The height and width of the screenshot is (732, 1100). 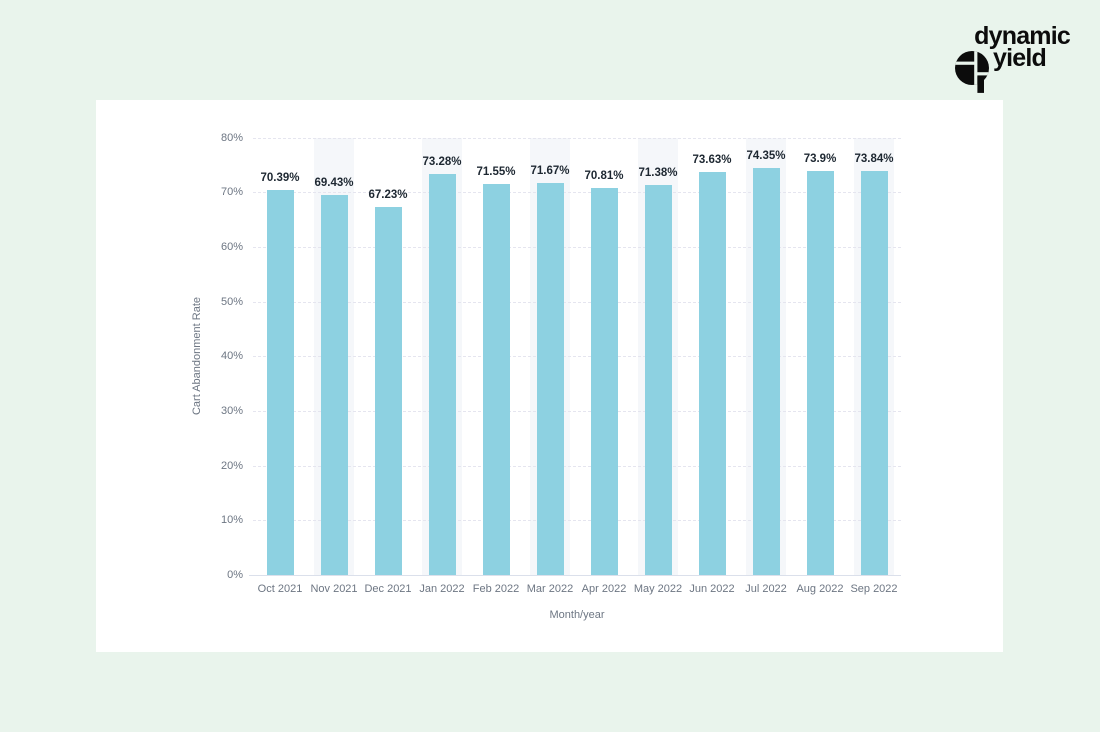 What do you see at coordinates (280, 382) in the screenshot?
I see `bar-oct-2021` at bounding box center [280, 382].